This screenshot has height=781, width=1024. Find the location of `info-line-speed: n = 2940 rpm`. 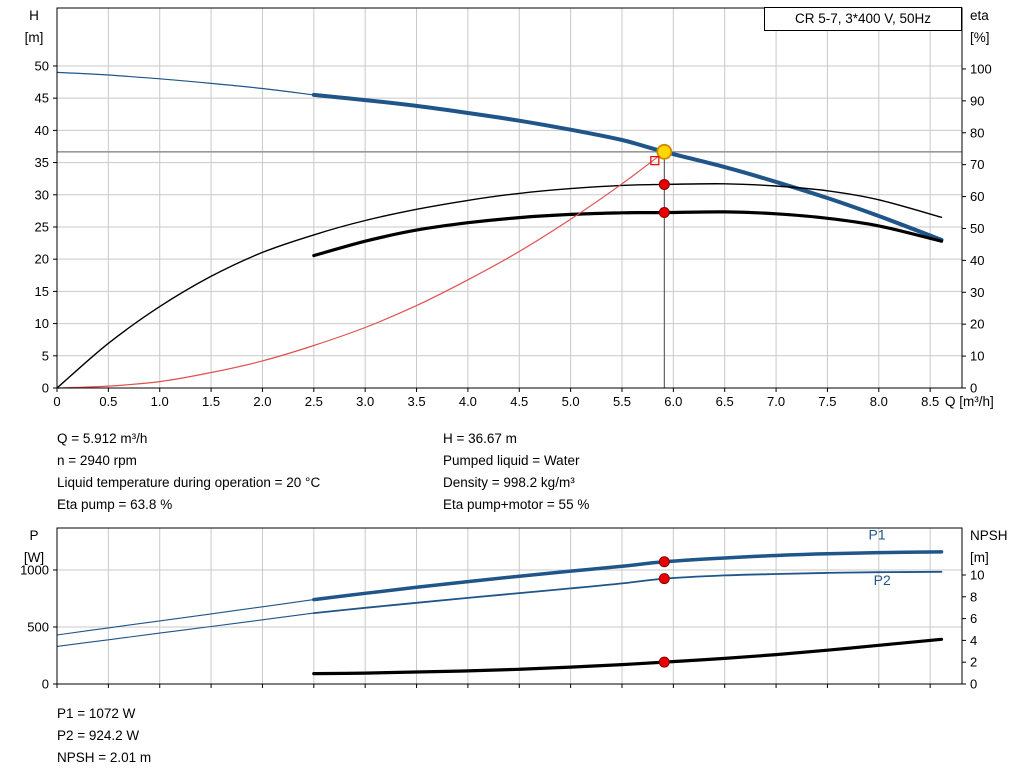

info-line-speed: n = 2940 rpm is located at coordinates (97, 460).